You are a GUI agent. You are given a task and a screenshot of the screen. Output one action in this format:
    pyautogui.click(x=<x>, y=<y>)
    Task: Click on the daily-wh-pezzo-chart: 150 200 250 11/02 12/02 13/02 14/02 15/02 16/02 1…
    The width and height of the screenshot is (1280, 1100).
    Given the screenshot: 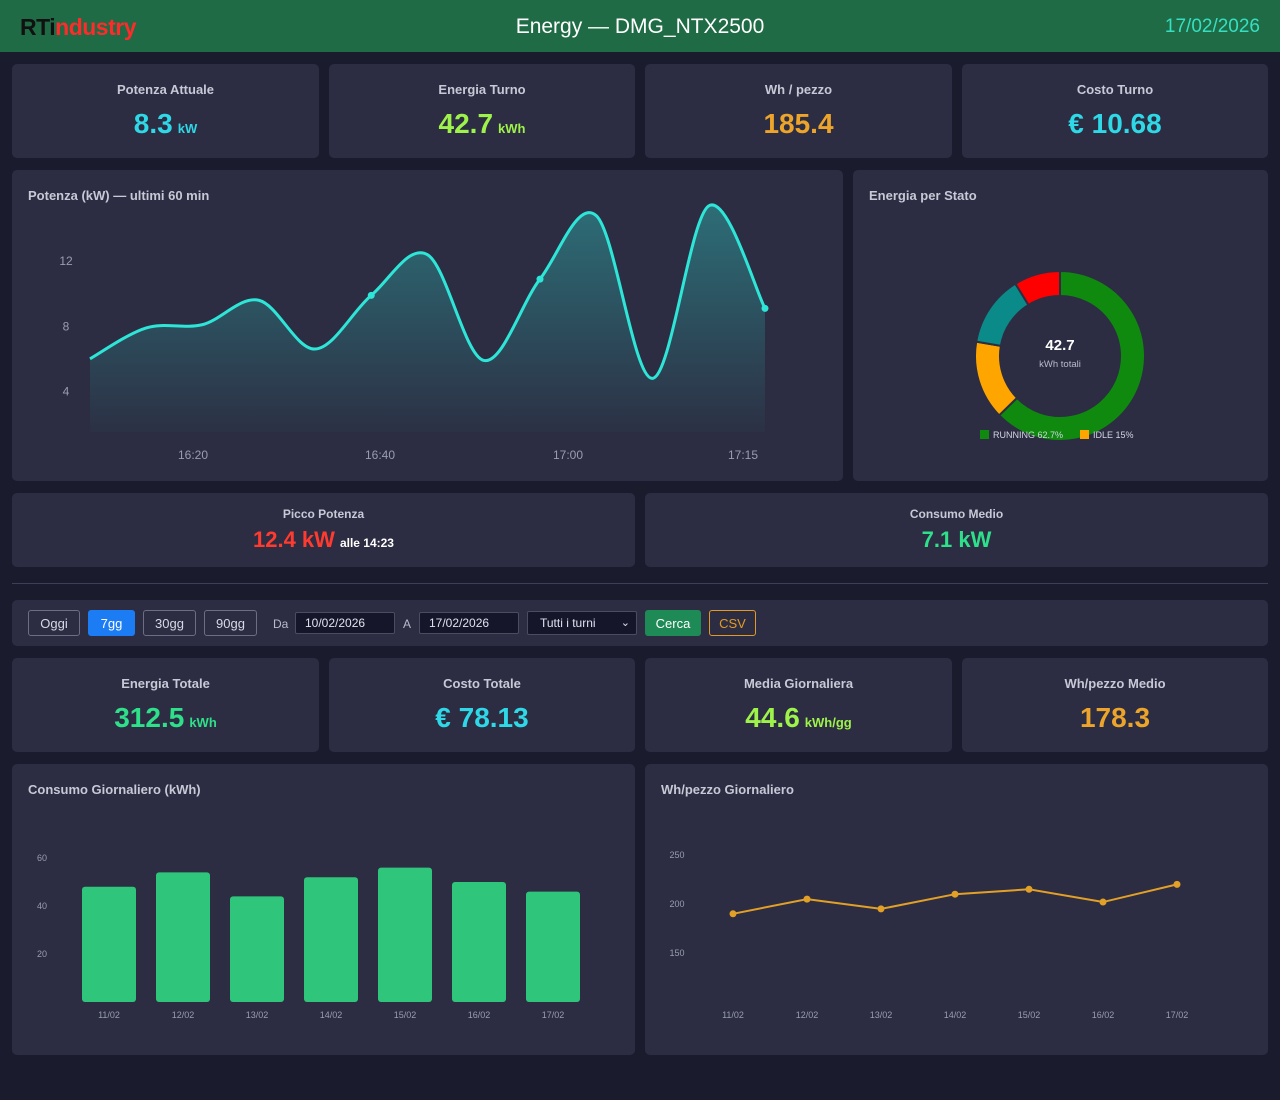 What is the action you would take?
    pyautogui.click(x=929, y=935)
    